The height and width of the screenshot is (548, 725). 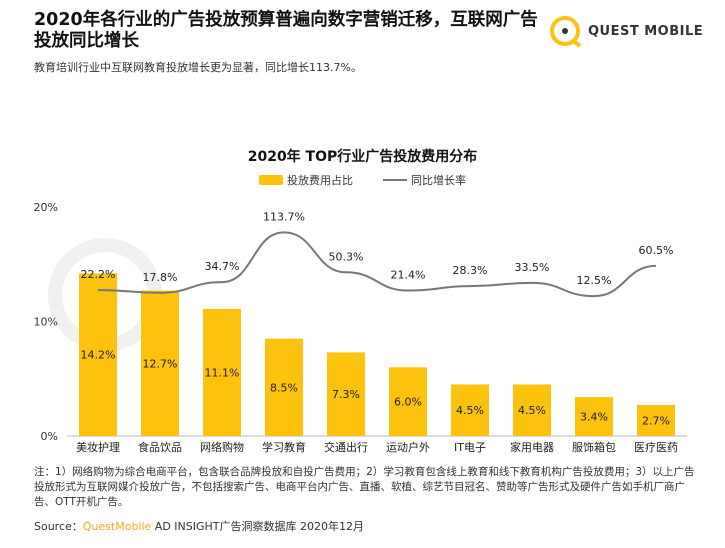 What do you see at coordinates (198, 67) in the screenshot?
I see `page-subtitle: 教育培训行业中互联网教育投放增长更为显著，同比增长113.7%。` at bounding box center [198, 67].